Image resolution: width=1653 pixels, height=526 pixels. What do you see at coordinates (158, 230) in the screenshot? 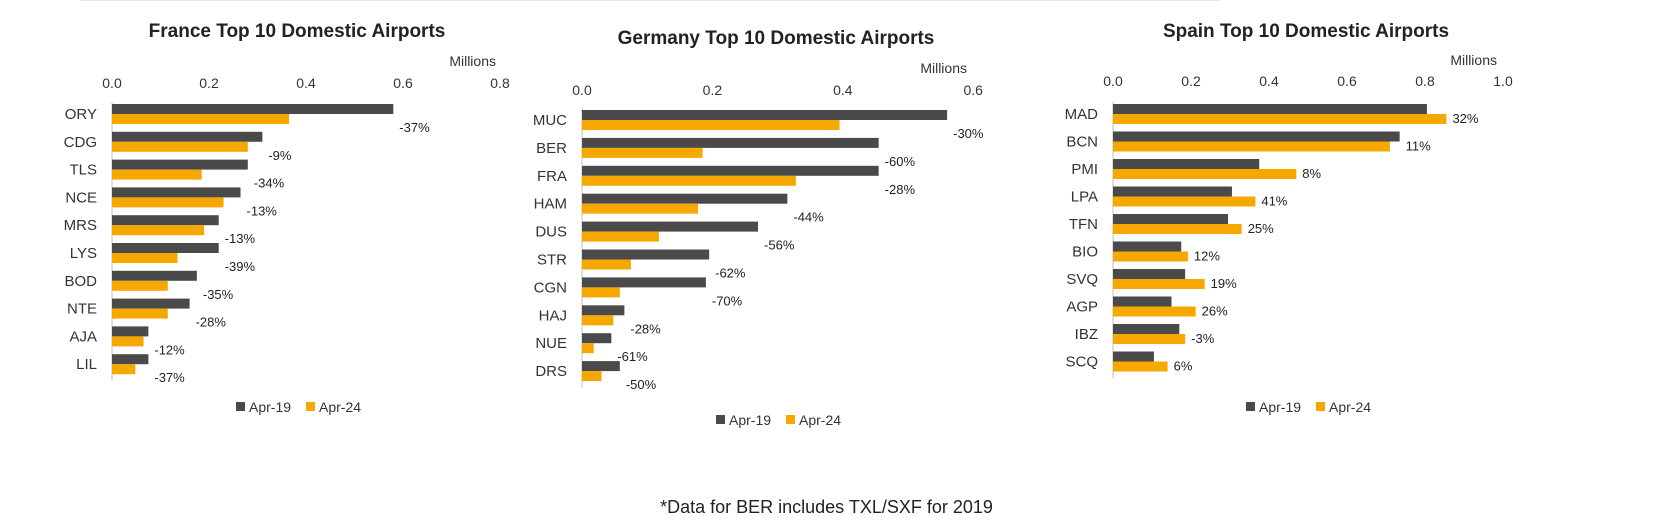
I see `bar-apr24-mrs` at bounding box center [158, 230].